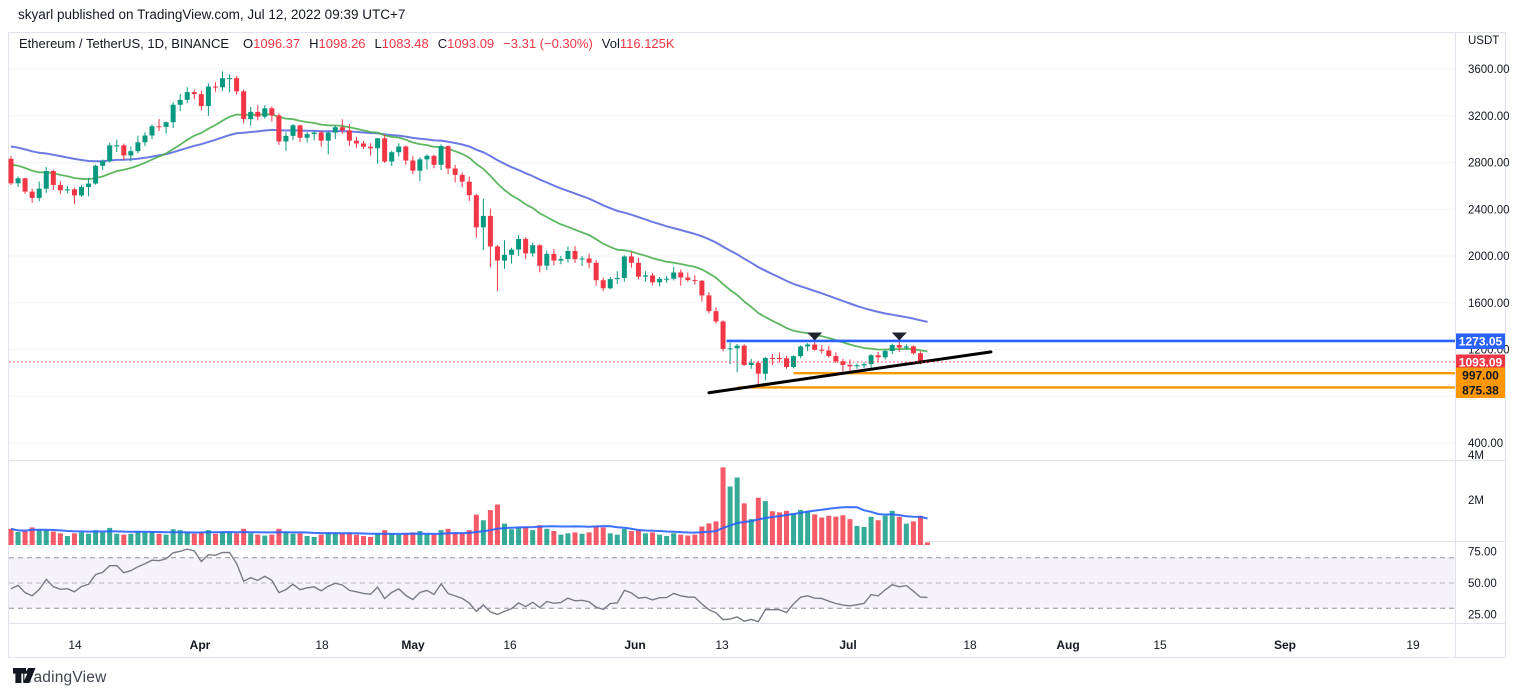 The height and width of the screenshot is (695, 1514). I want to click on svg-text: 50.00, so click(1482, 584).